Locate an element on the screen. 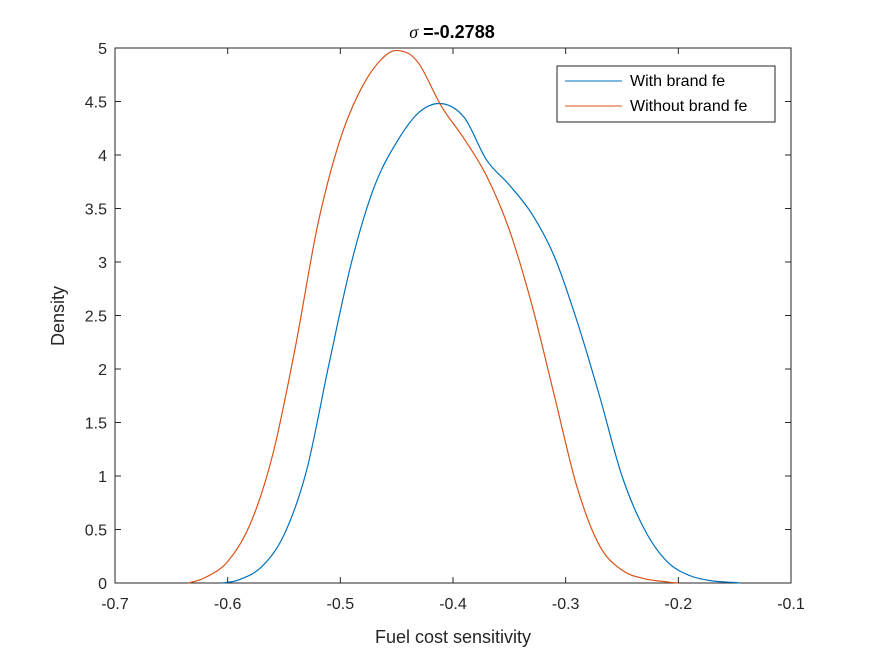 The image size is (875, 656). legend: With brand fe Without brand fe is located at coordinates (666, 94).